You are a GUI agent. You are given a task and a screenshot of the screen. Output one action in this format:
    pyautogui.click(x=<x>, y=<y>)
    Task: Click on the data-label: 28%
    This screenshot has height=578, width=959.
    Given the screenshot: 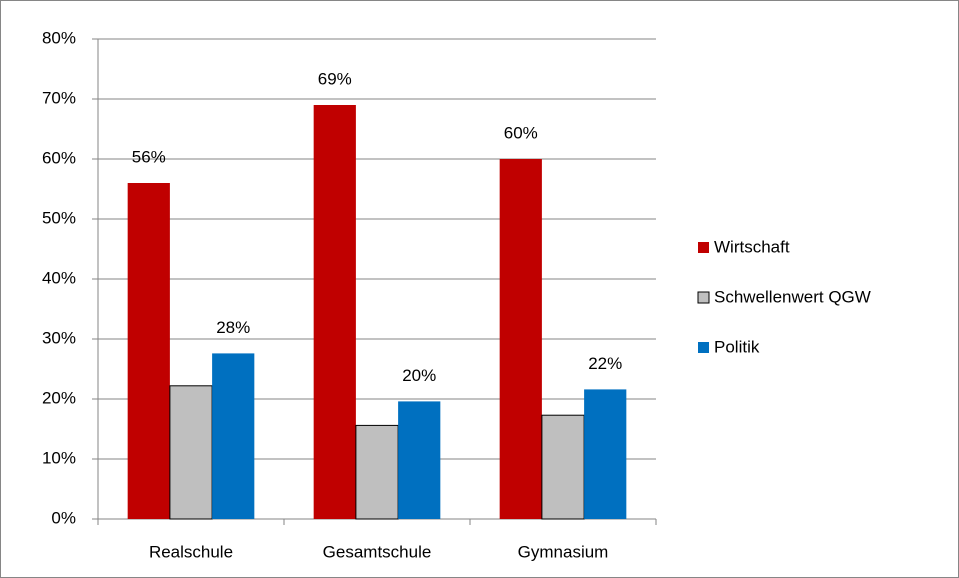 What is the action you would take?
    pyautogui.click(x=233, y=327)
    